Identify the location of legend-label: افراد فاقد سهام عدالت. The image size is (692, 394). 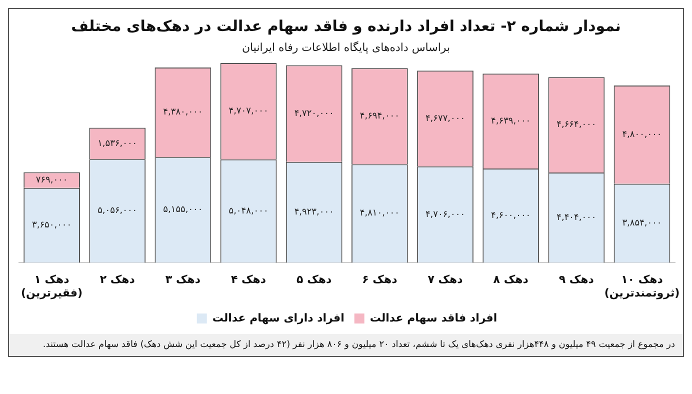
(434, 317).